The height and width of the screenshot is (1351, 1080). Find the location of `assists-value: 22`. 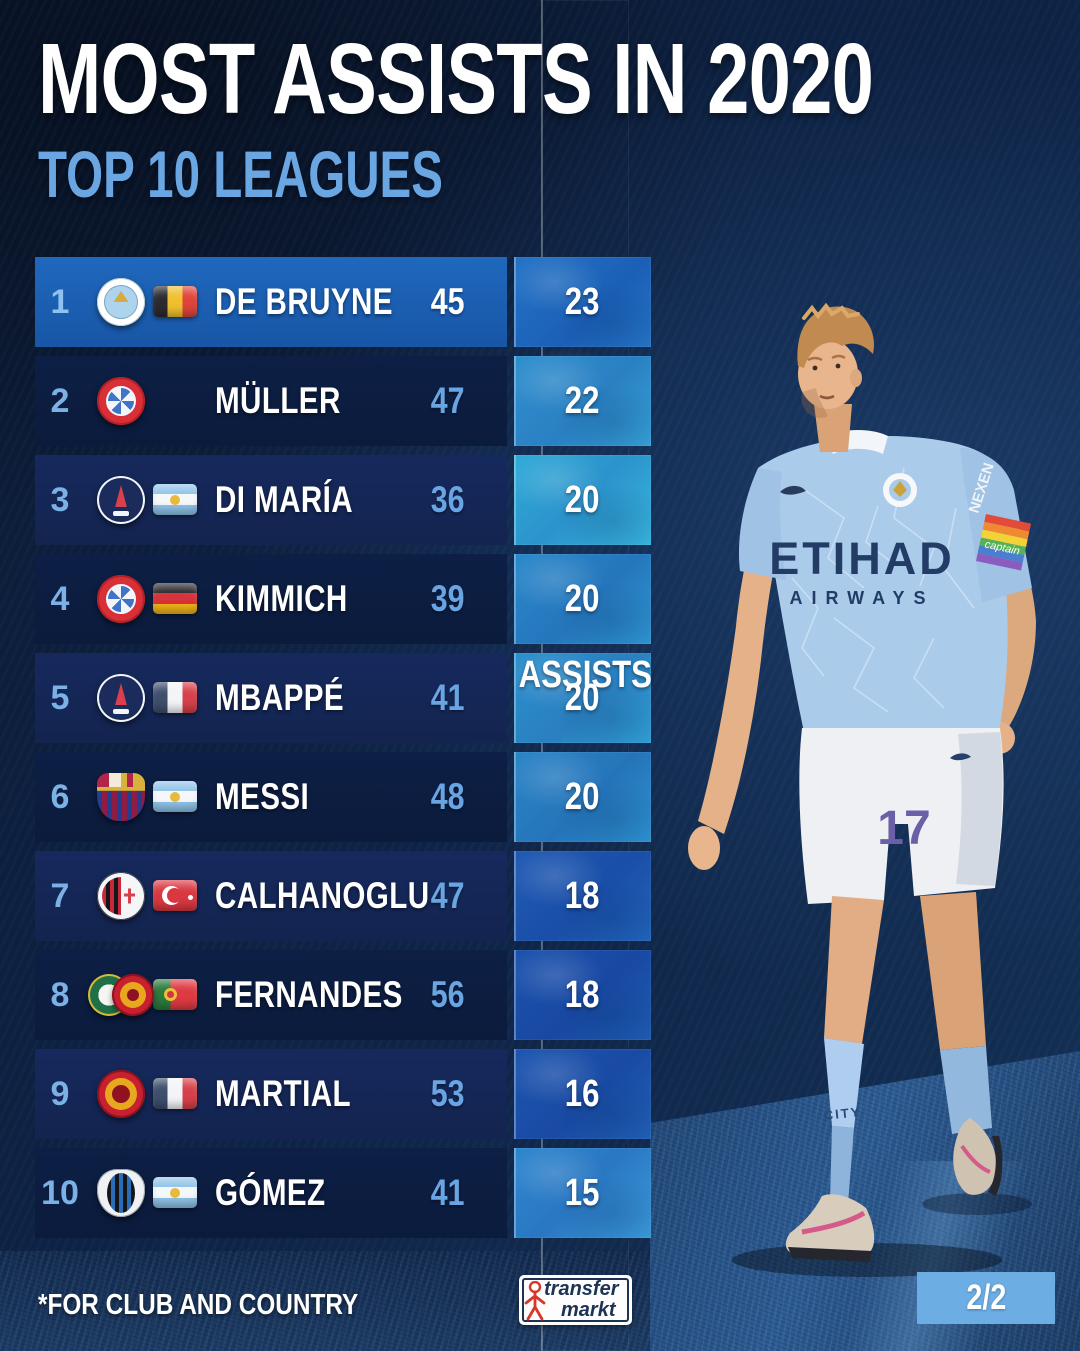

assists-value: 22 is located at coordinates (582, 401).